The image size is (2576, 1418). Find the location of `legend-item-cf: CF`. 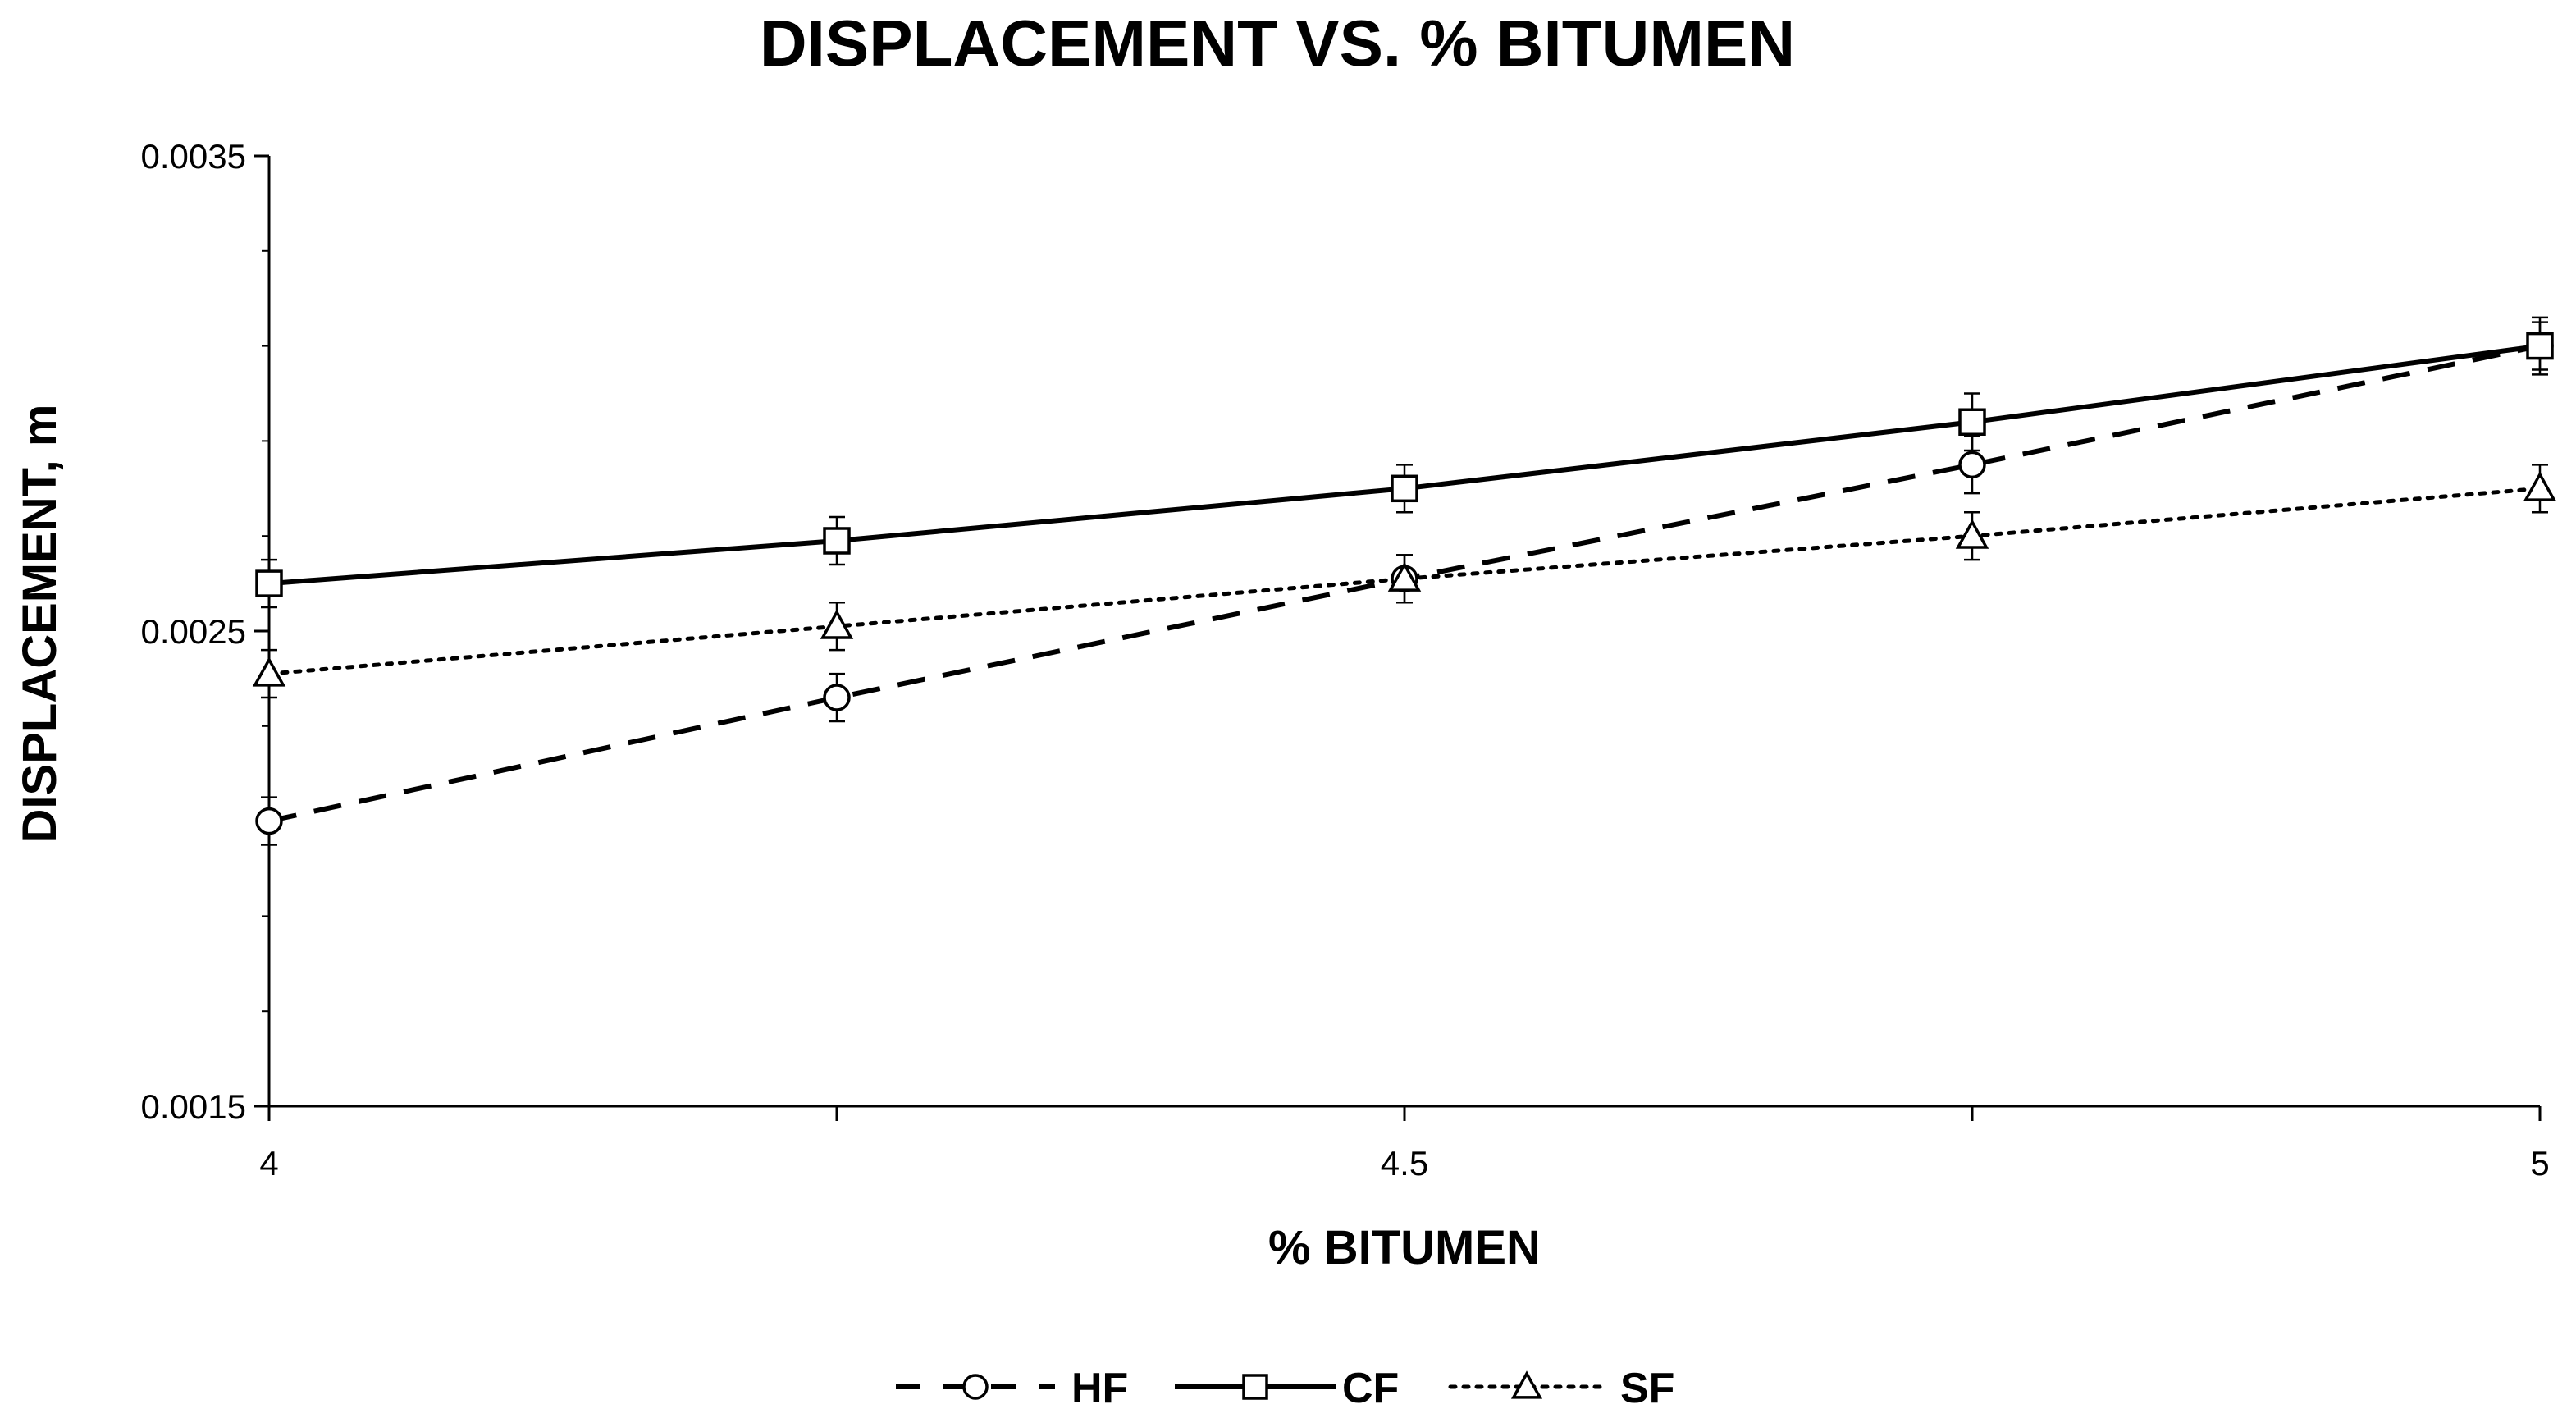

legend-item-cf: CF is located at coordinates (1287, 1388).